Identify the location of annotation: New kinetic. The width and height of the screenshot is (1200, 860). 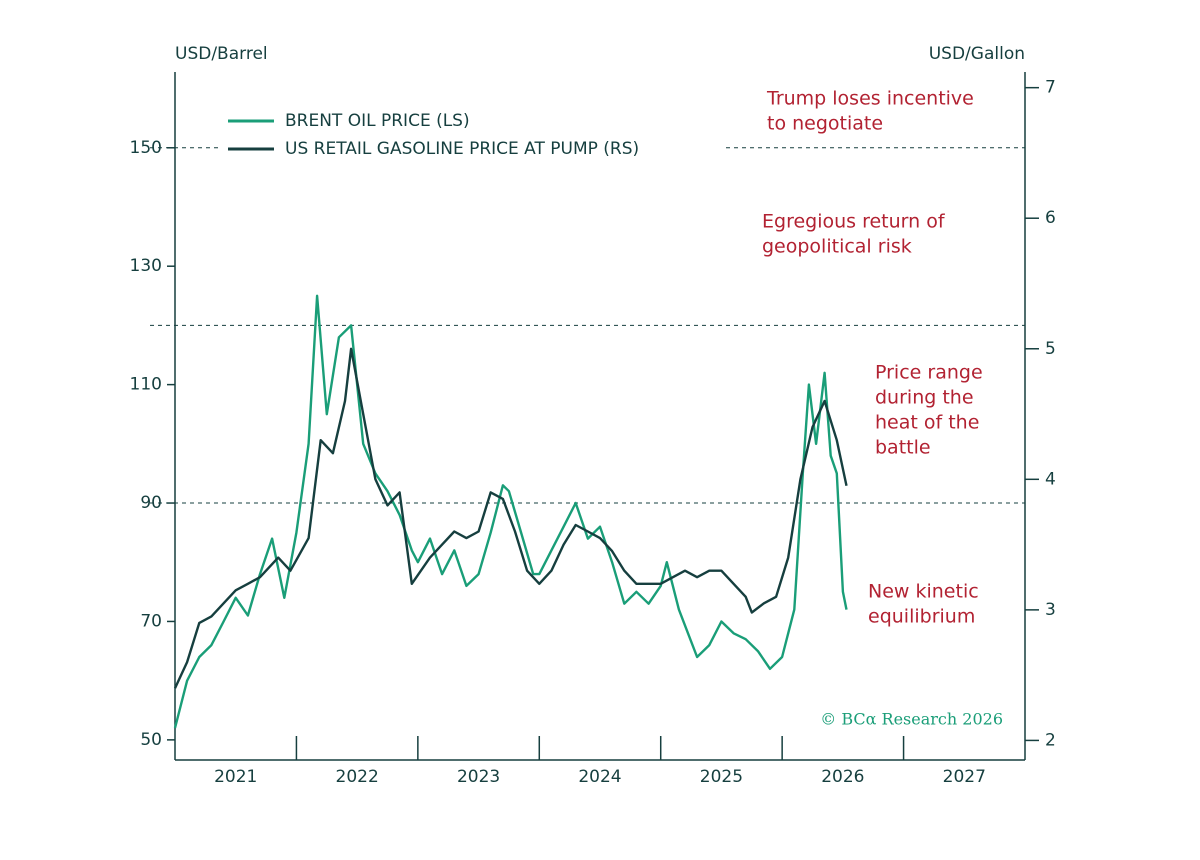
(923, 592).